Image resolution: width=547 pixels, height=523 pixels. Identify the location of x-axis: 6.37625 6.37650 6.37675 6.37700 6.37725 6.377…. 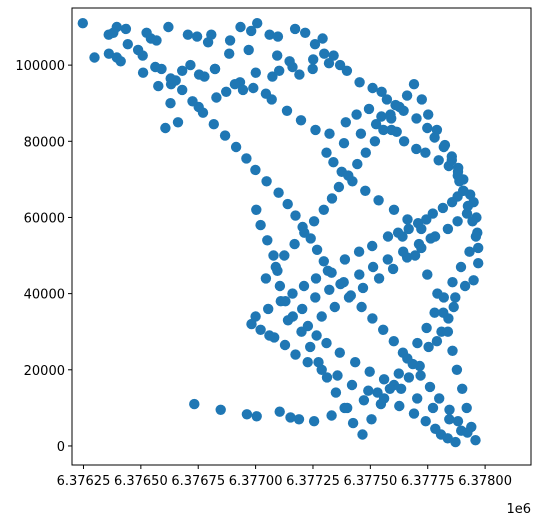
(284, 477).